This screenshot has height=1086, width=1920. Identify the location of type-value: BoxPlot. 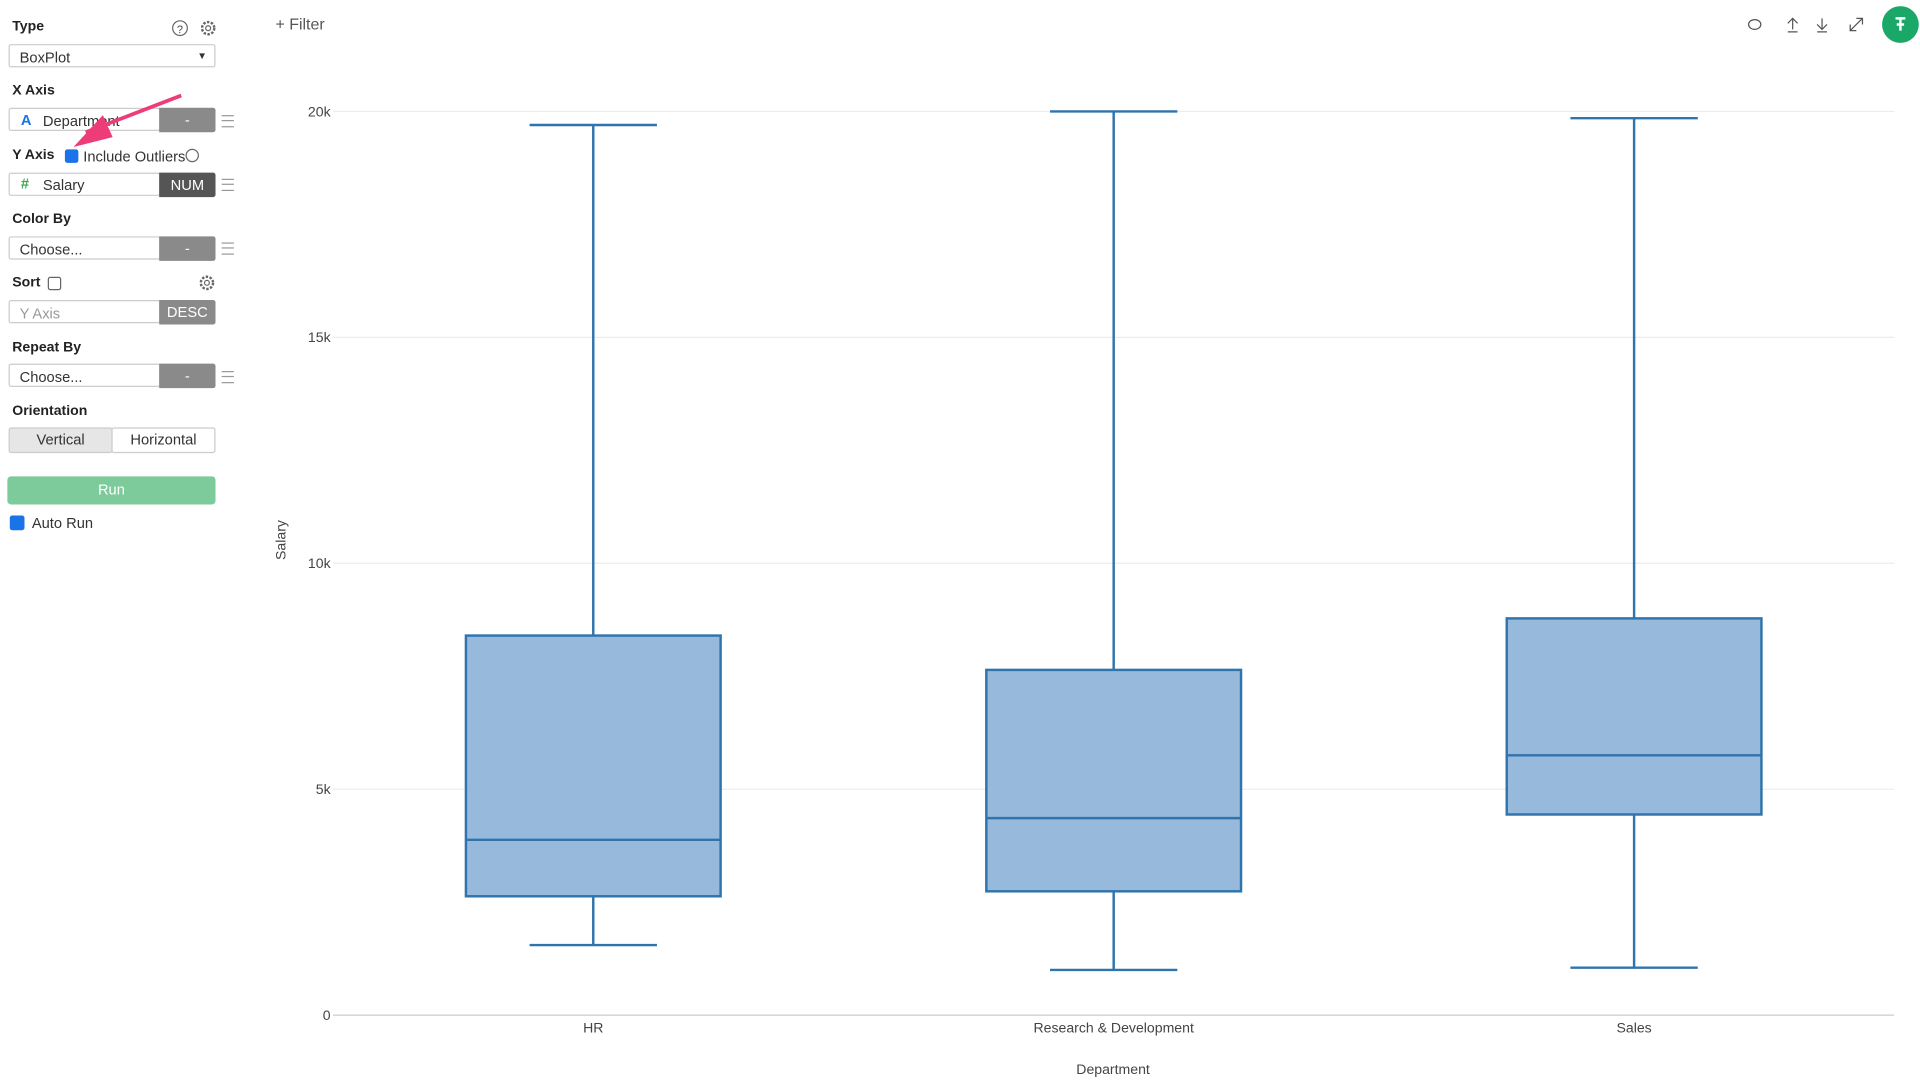
(45, 57).